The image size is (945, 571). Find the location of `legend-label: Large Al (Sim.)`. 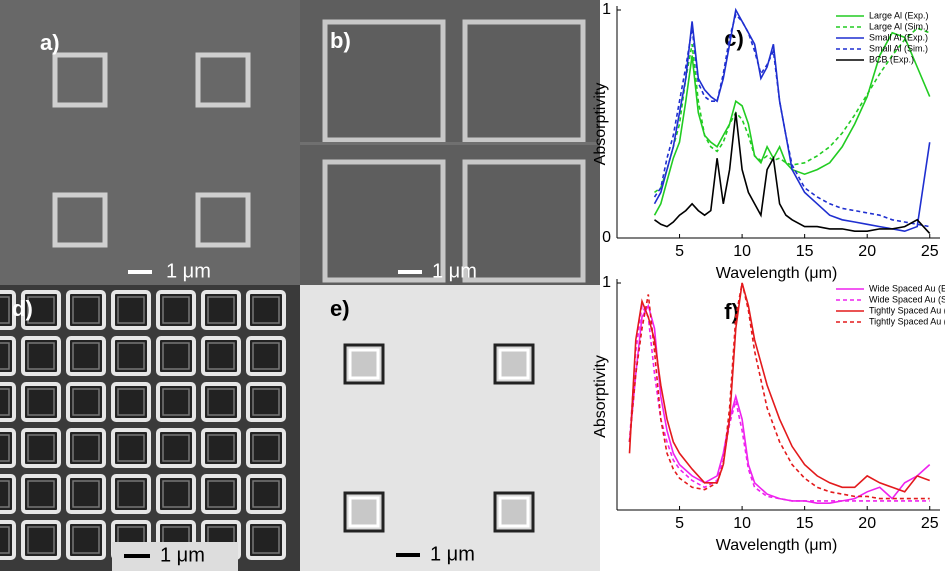

legend-label: Large Al (Sim.) is located at coordinates (899, 26).